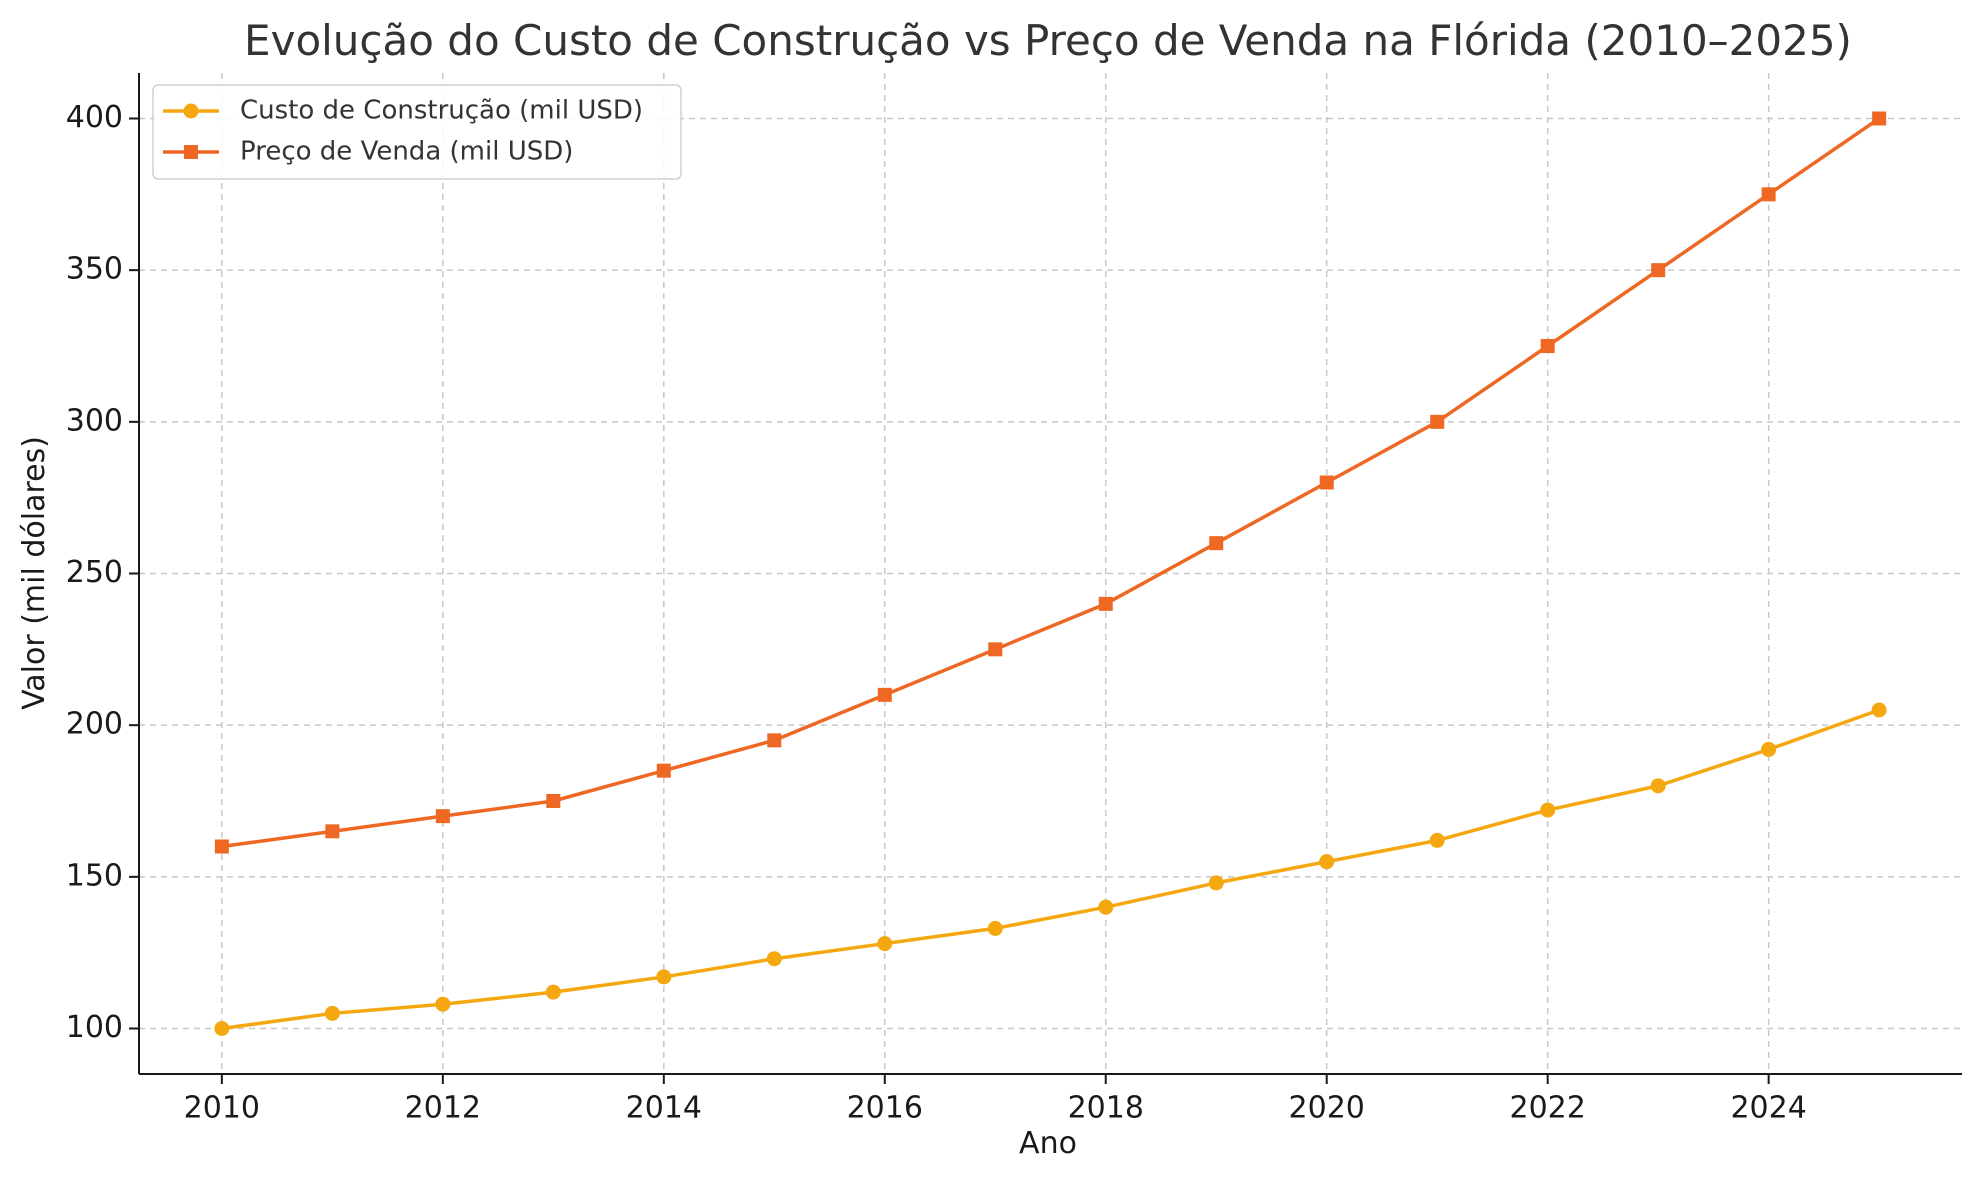 The image size is (1979, 1180). I want to click on legend-item: Preço de Venda (mil USD), so click(368, 152).